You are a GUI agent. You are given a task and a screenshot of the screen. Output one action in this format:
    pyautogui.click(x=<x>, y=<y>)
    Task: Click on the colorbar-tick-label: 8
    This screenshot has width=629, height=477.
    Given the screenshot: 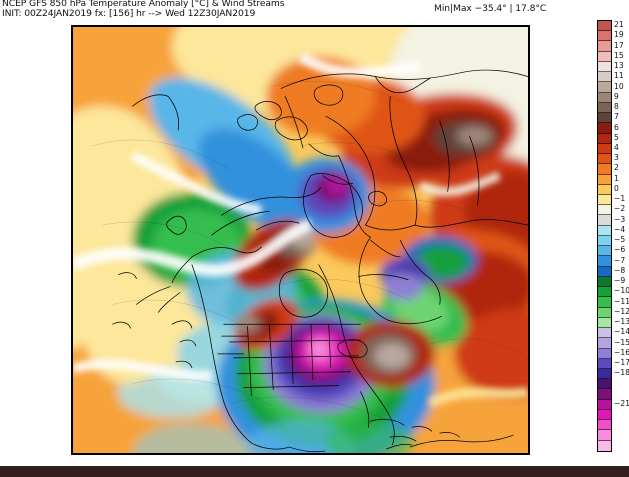 What is the action you would take?
    pyautogui.click(x=616, y=107)
    